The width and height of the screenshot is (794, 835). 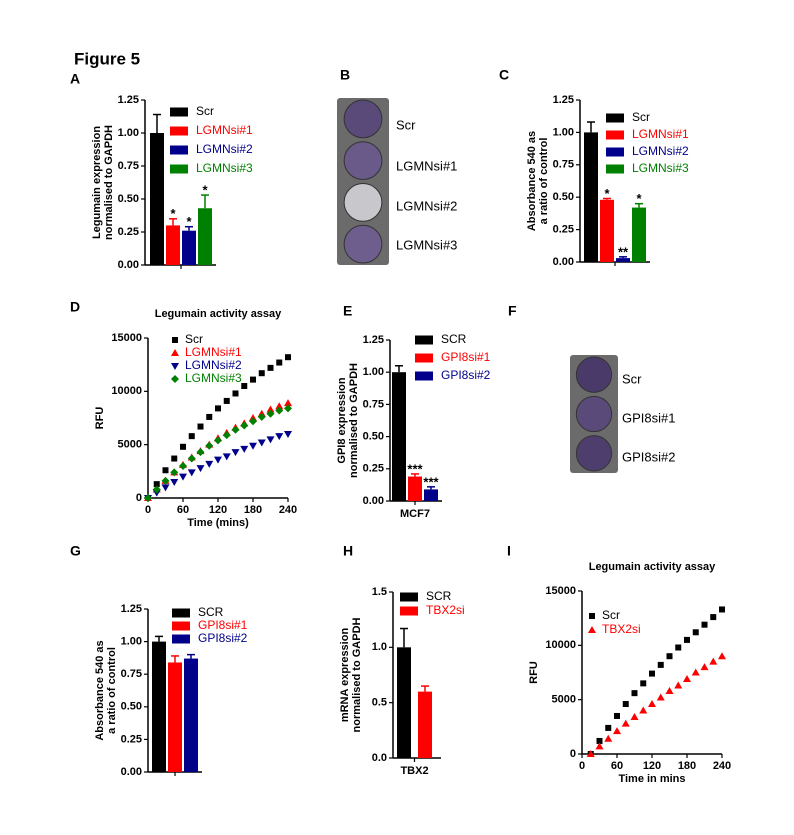 I want to click on legend-label: GPI8si#2, so click(x=466, y=375).